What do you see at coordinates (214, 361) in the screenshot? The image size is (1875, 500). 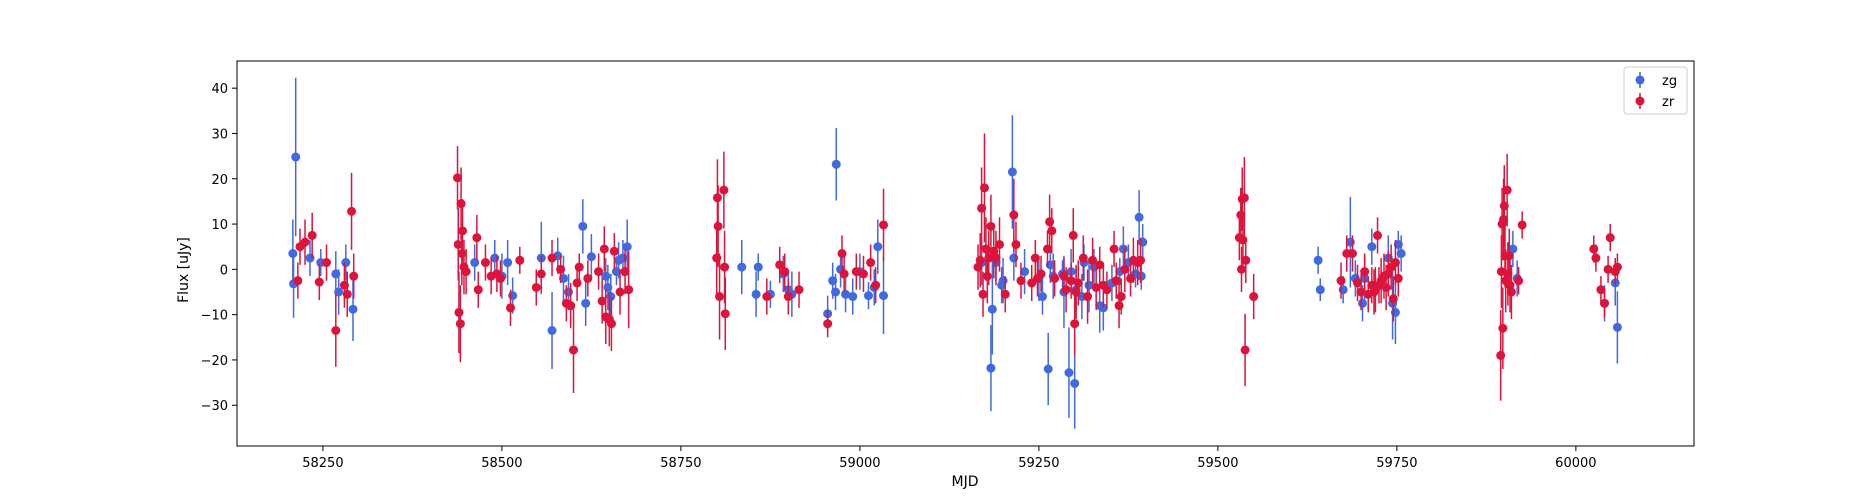 I see `y-tick-label-1: −20` at bounding box center [214, 361].